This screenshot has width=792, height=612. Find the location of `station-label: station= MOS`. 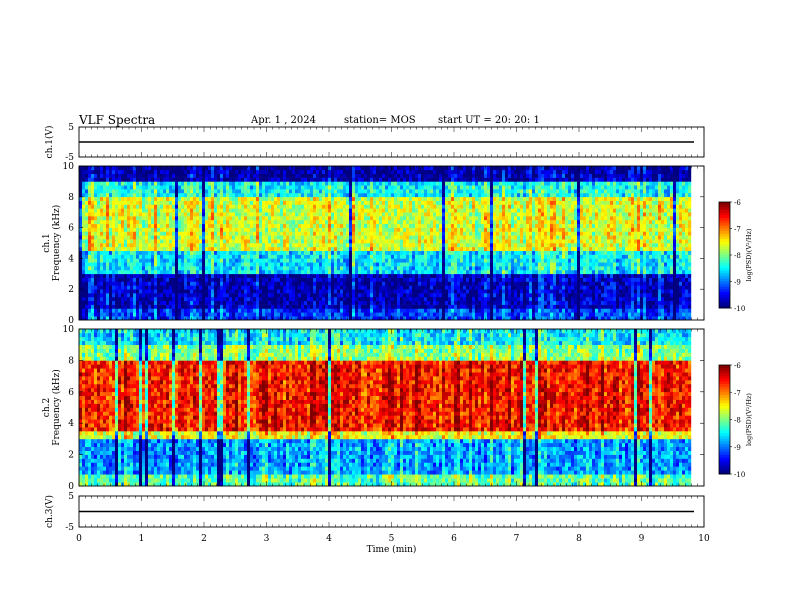

station-label: station= MOS is located at coordinates (380, 120).